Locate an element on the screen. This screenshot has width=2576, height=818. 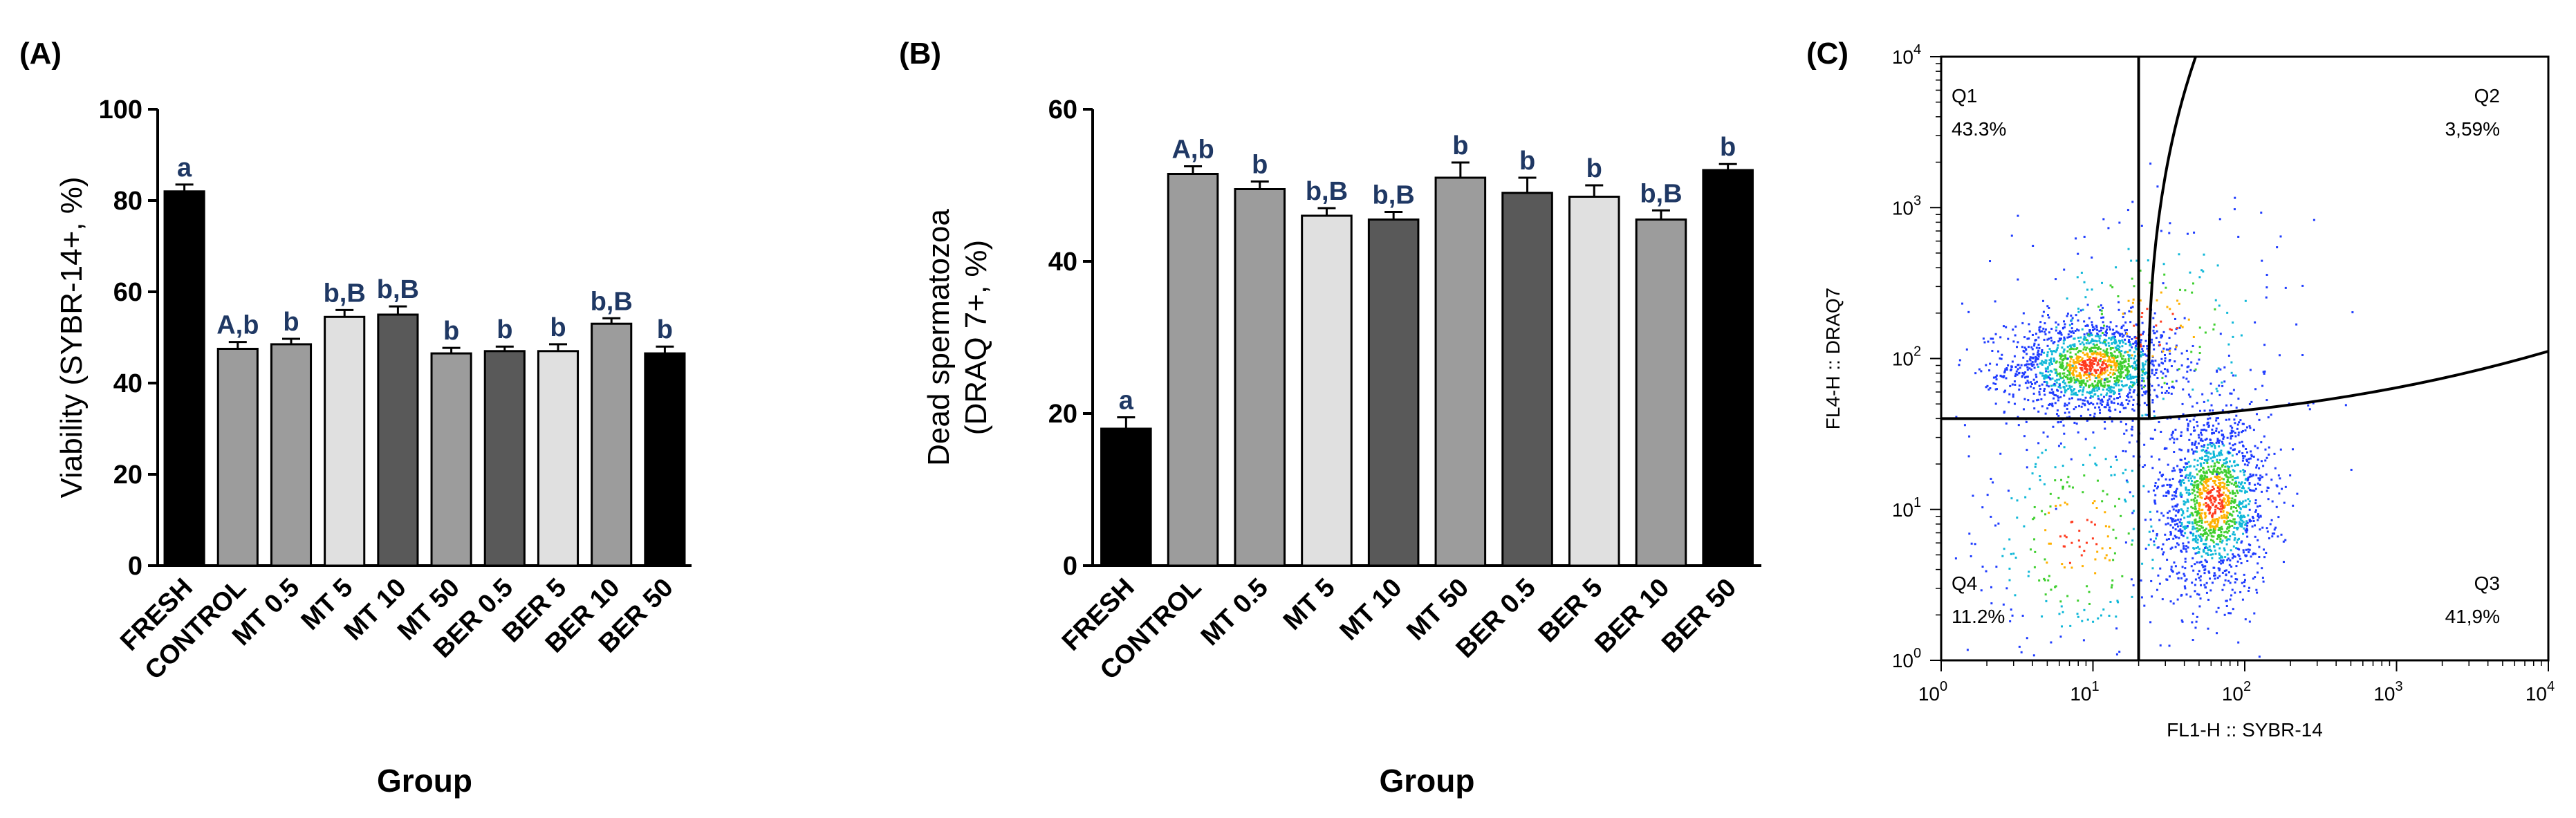
bar is located at coordinates (345, 441).